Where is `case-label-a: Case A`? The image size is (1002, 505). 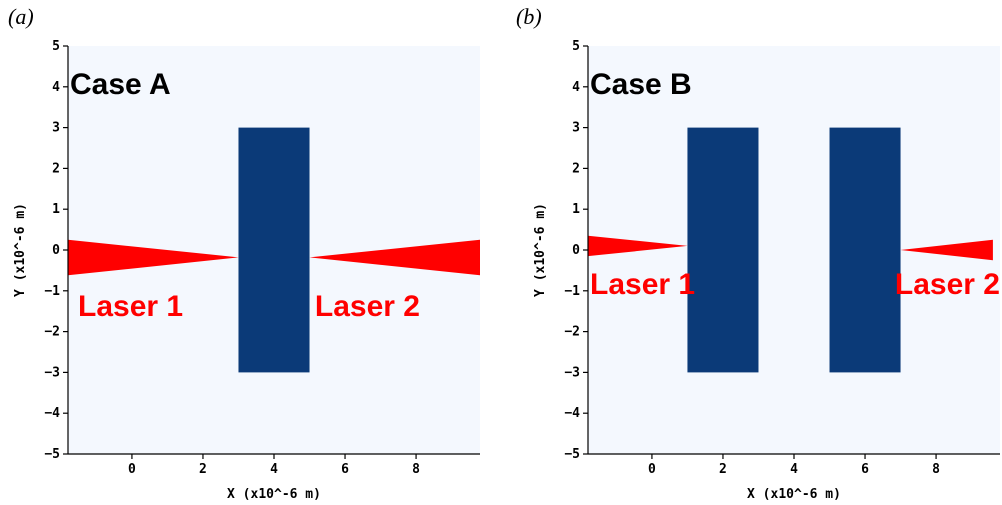 case-label-a: Case A is located at coordinates (120, 84).